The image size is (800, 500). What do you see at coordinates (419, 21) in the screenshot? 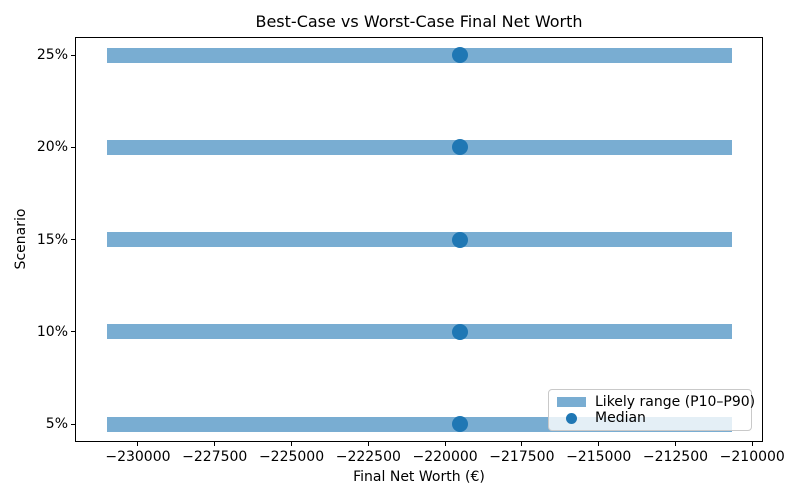
I see `chart-title: Best-Case vs Worst-Case Final Net Worth` at bounding box center [419, 21].